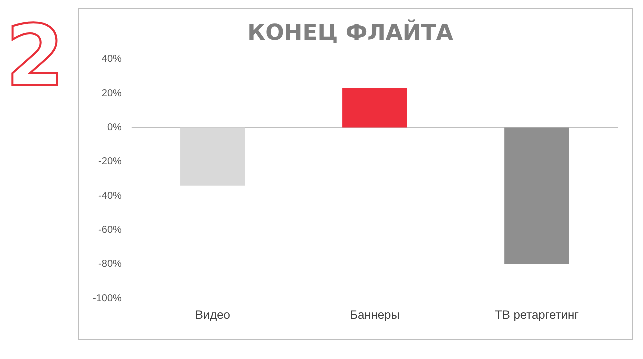 This screenshot has width=643, height=359. I want to click on x-tick-label: Баннеры, so click(375, 315).